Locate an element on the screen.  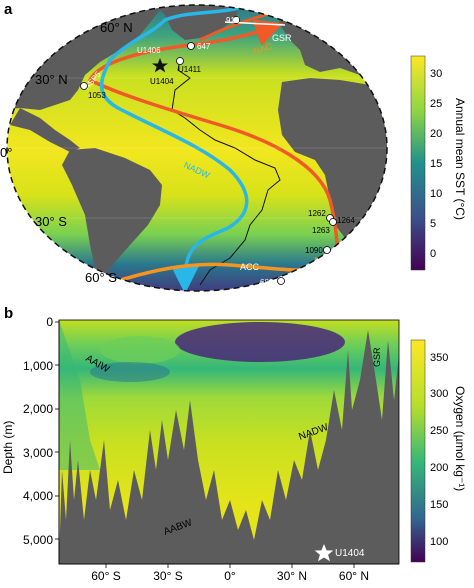
lat-label-60s: 60° S is located at coordinates (101, 277).